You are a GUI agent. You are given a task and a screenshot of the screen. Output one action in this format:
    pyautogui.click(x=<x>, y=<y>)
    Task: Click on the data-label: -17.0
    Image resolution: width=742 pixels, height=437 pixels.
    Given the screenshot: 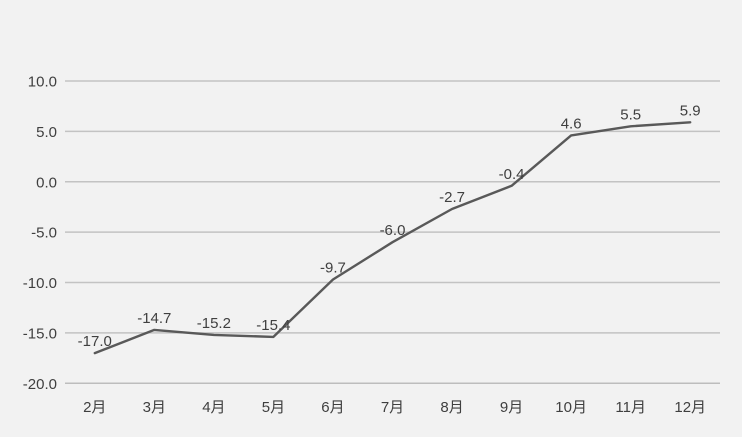 What is the action you would take?
    pyautogui.click(x=95, y=341)
    